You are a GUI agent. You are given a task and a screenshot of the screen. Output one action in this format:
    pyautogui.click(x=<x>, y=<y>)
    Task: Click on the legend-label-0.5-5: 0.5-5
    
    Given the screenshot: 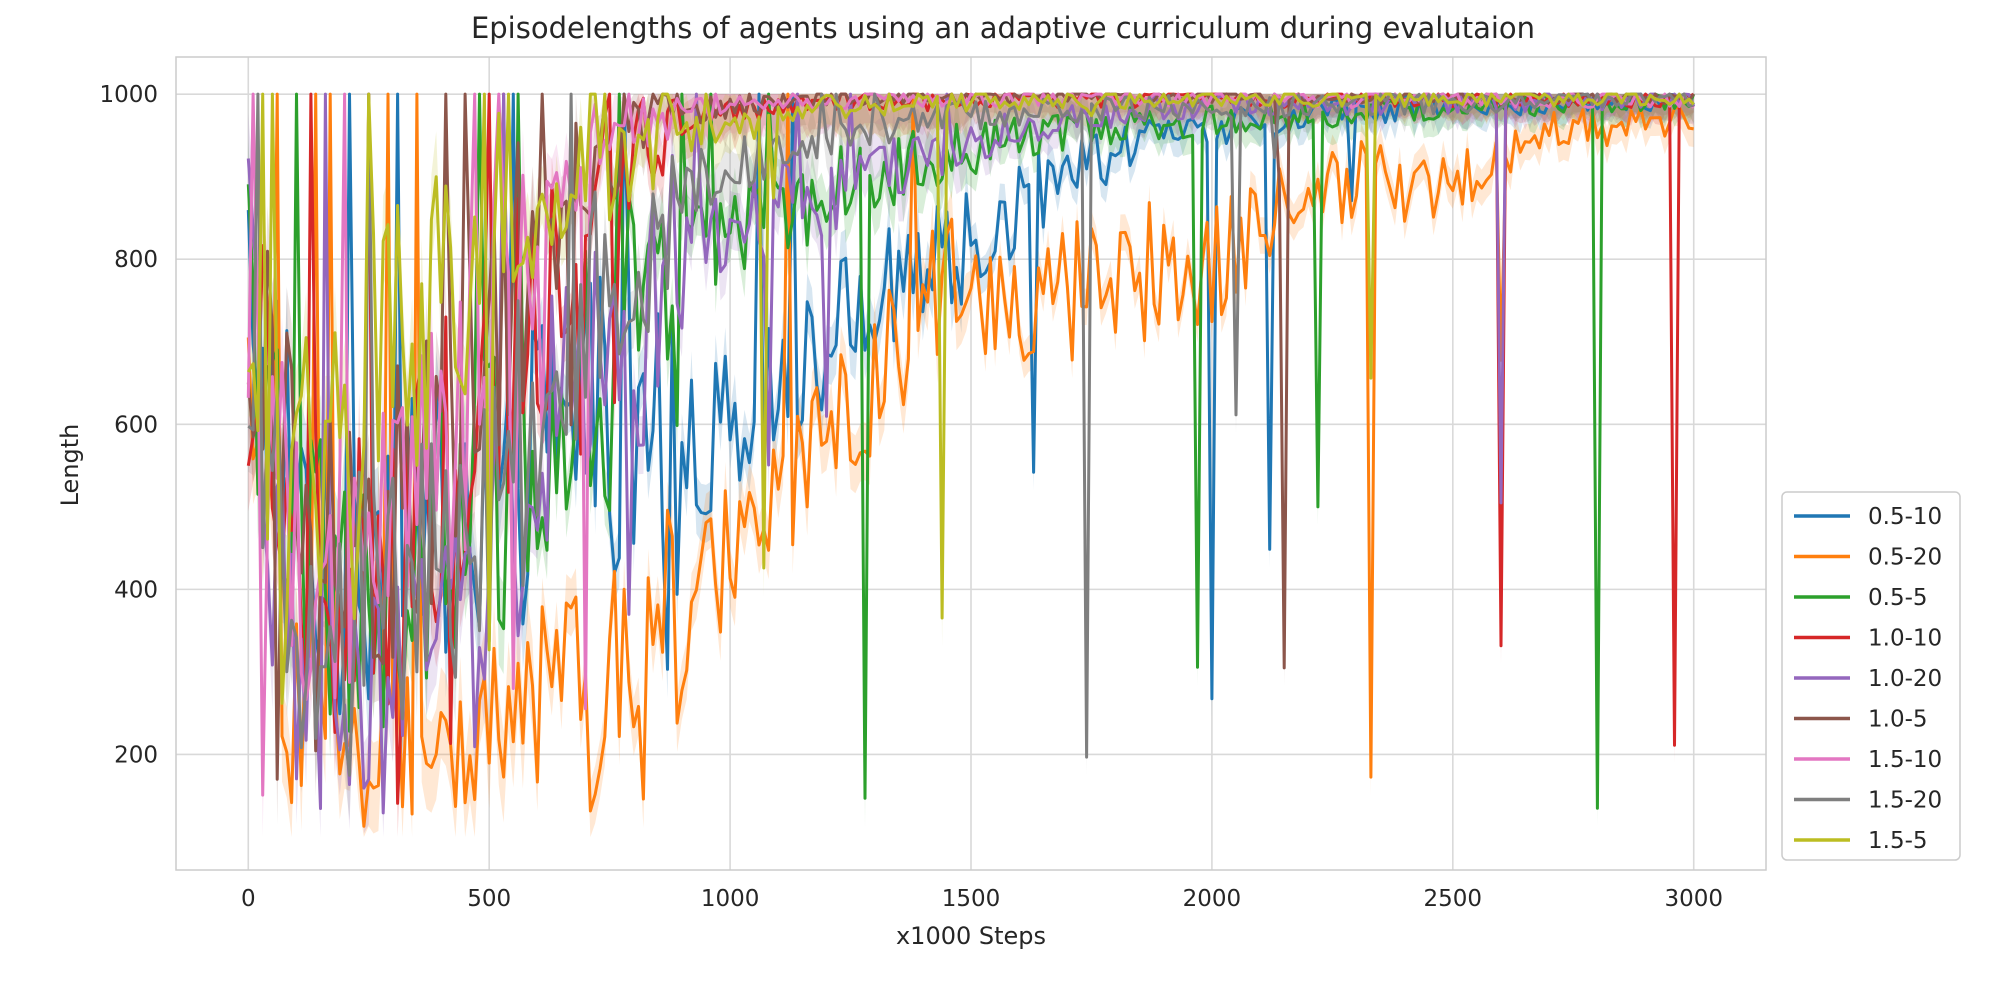 What is the action you would take?
    pyautogui.click(x=1898, y=598)
    